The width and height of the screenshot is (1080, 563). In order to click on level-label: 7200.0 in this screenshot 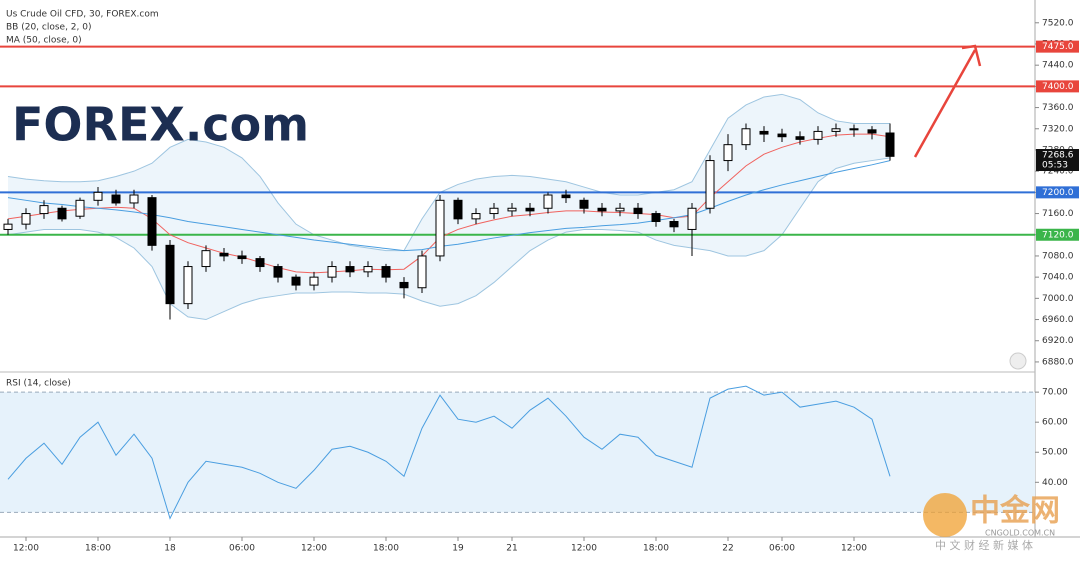, I will do `click(1058, 193)`.